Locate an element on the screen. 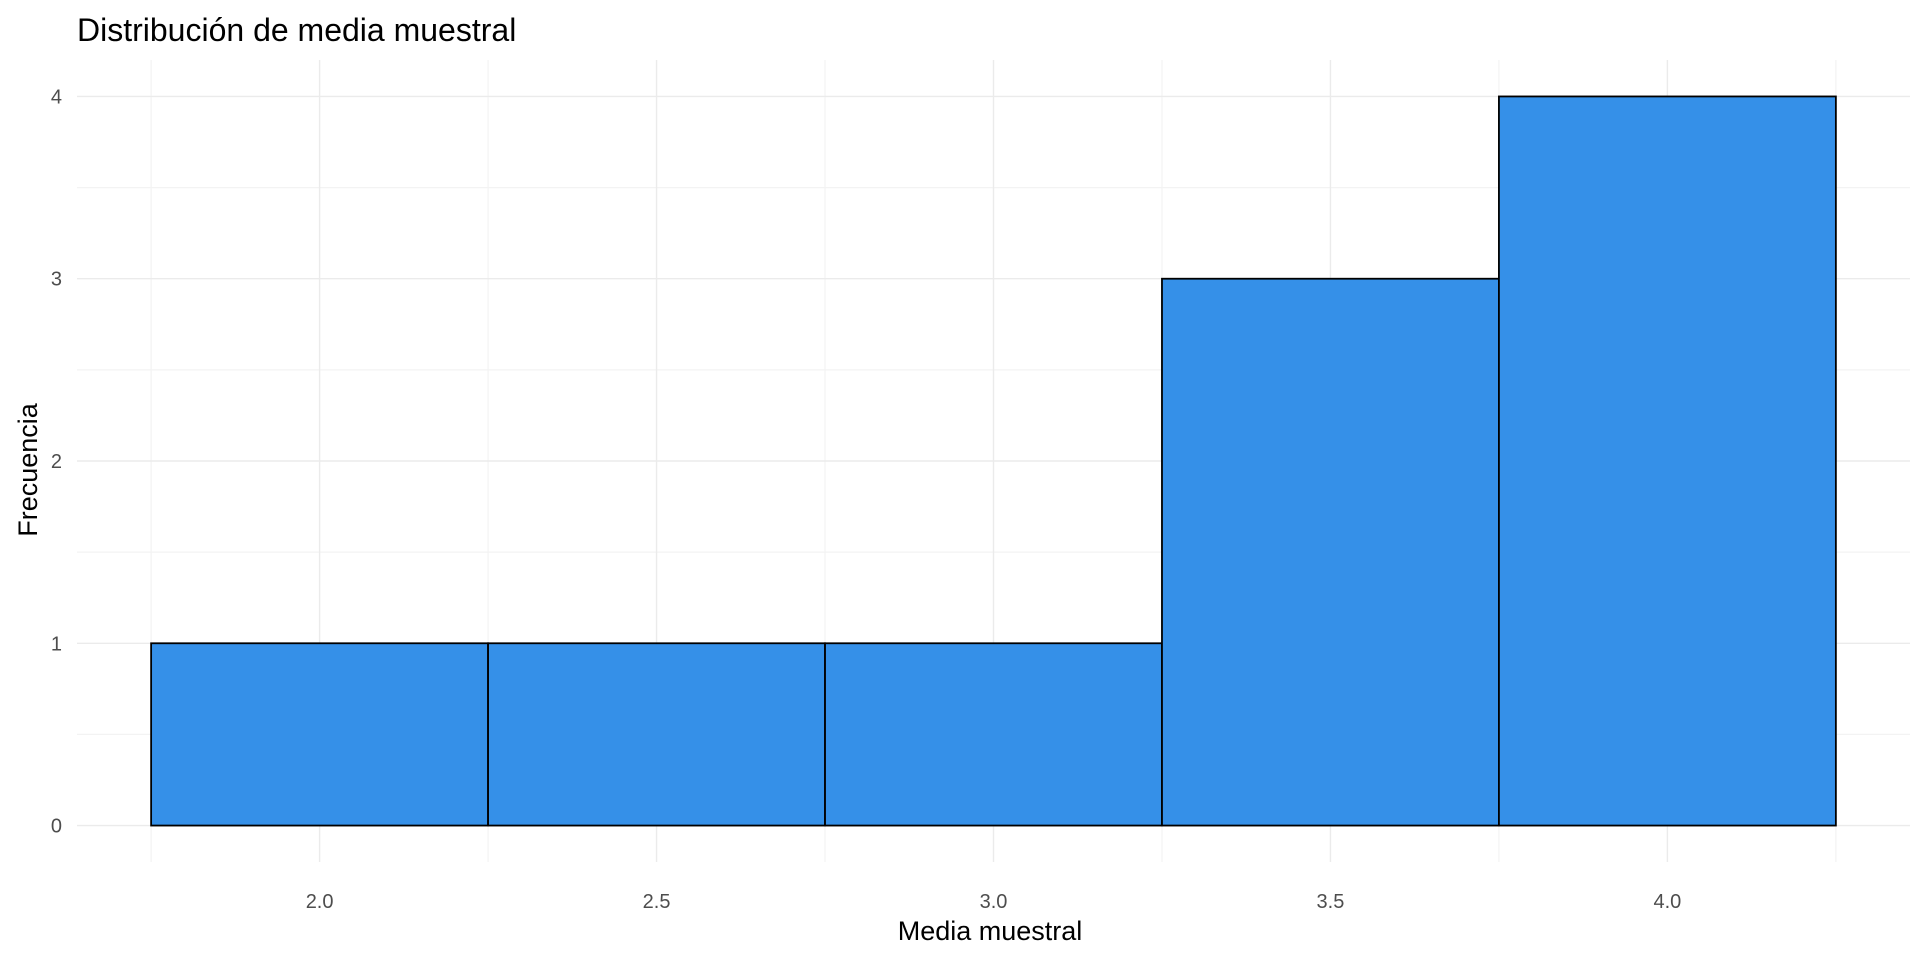 This screenshot has height=960, width=1920. x-tick-label: 2.5 is located at coordinates (657, 902).